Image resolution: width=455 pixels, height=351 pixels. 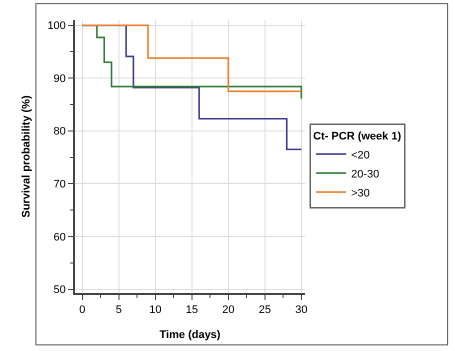 What do you see at coordinates (360, 193) in the screenshot?
I see `legend-label: >30` at bounding box center [360, 193].